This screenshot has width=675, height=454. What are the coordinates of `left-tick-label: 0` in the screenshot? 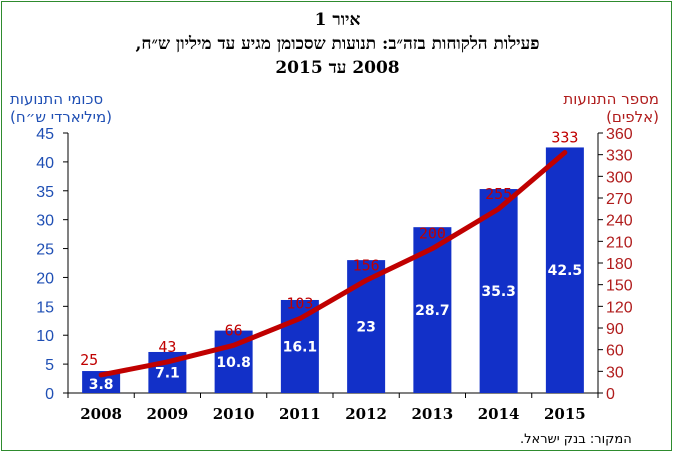 It's located at (49, 394).